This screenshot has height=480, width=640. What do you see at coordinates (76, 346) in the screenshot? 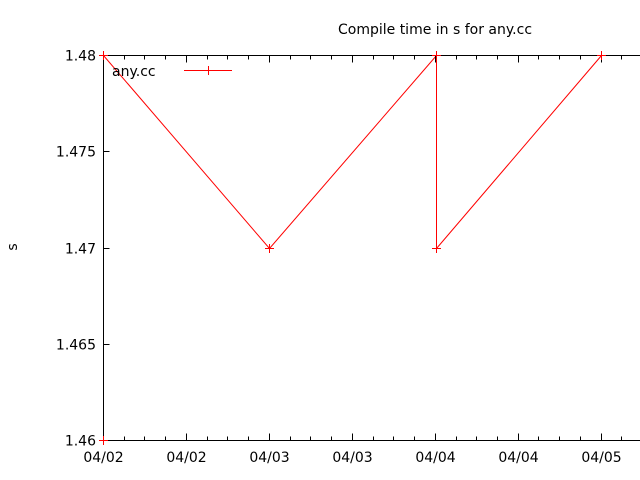
I see `y-tick-label: 1.465` at bounding box center [76, 346].